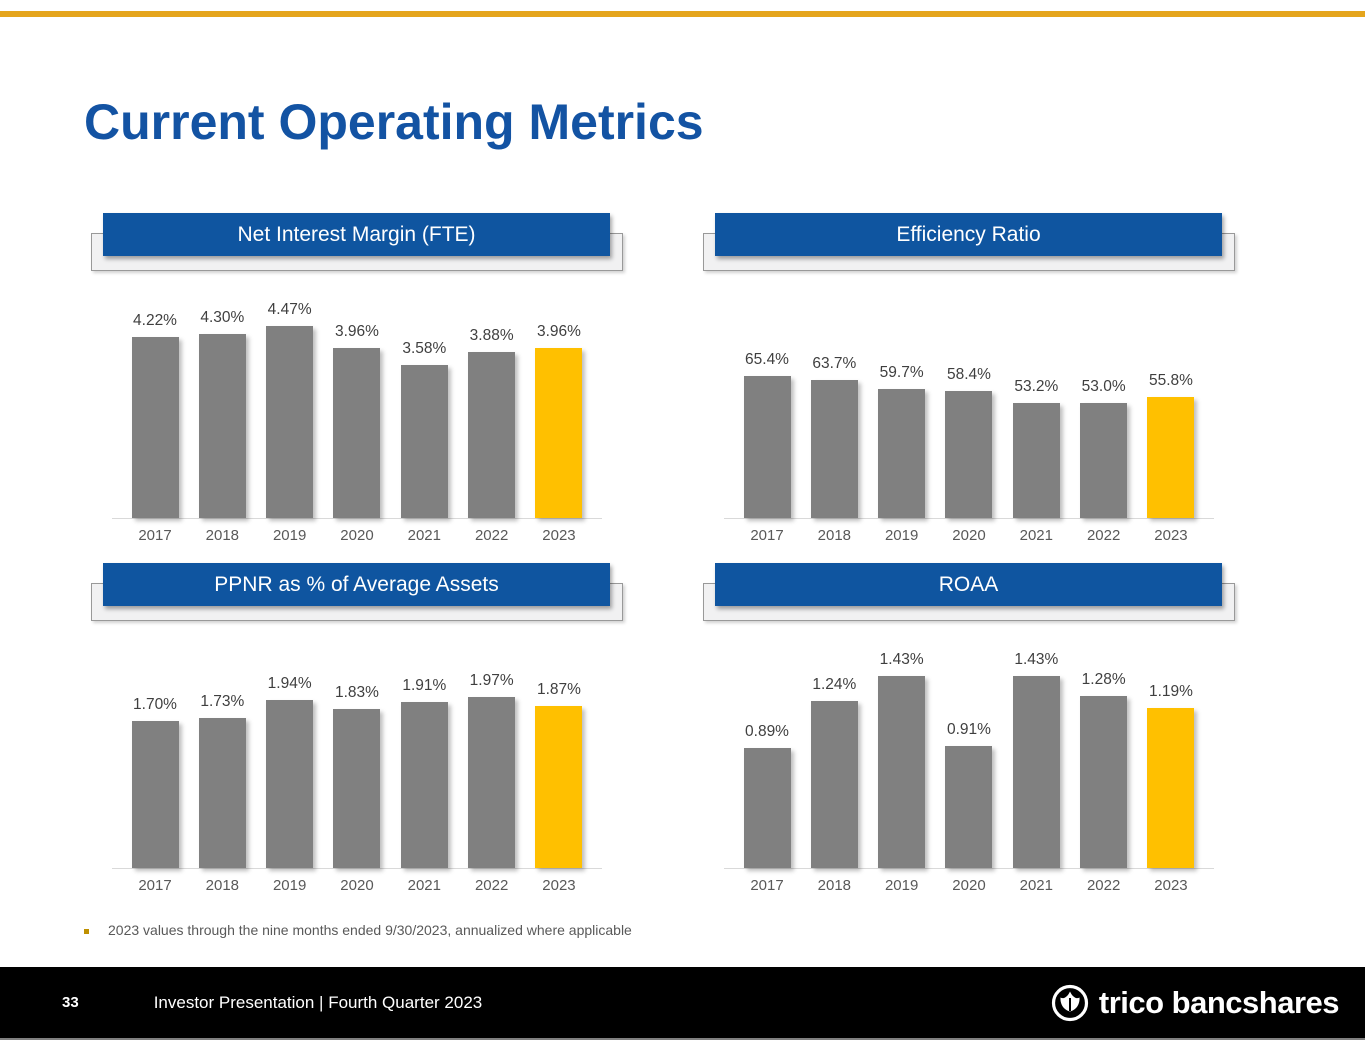 The width and height of the screenshot is (1365, 1055). I want to click on company-logo: trico bancshares, so click(1195, 1003).